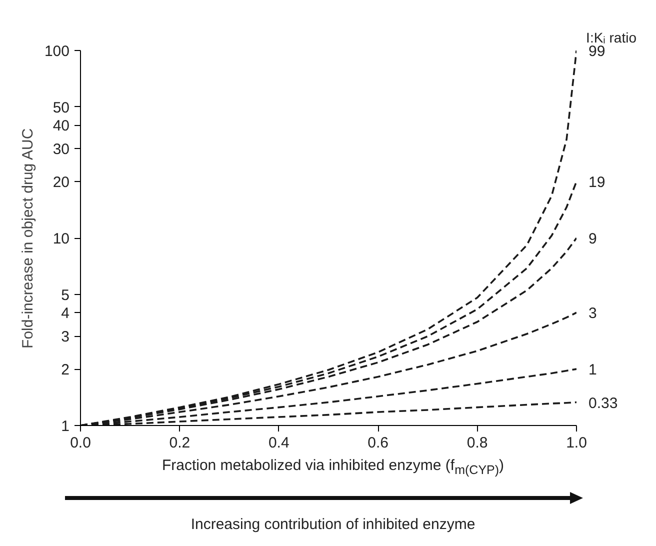 This screenshot has height=546, width=656. Describe the element at coordinates (65, 337) in the screenshot. I see `y-tick-label: 3` at that location.